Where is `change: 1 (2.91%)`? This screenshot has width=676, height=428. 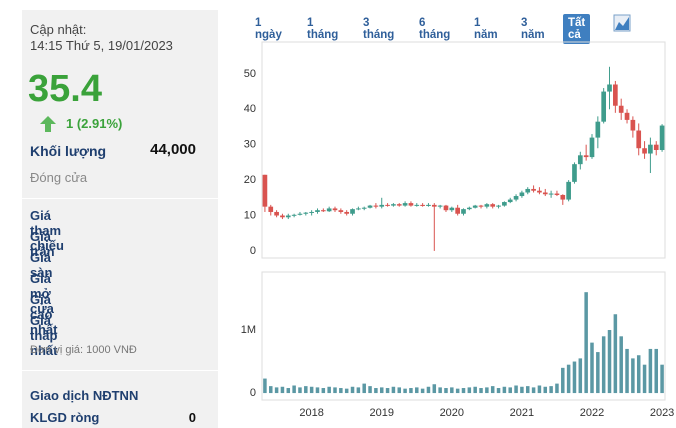 change: 1 (2.91%) is located at coordinates (94, 123).